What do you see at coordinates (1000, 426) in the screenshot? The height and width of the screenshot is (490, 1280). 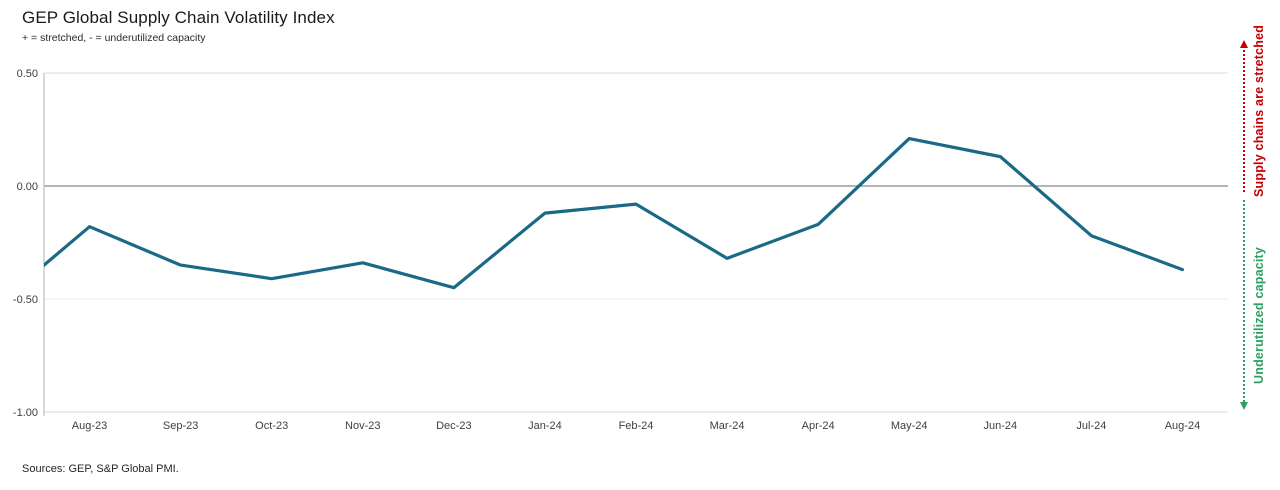 I see `x-axis-tick-label: Jun-24` at bounding box center [1000, 426].